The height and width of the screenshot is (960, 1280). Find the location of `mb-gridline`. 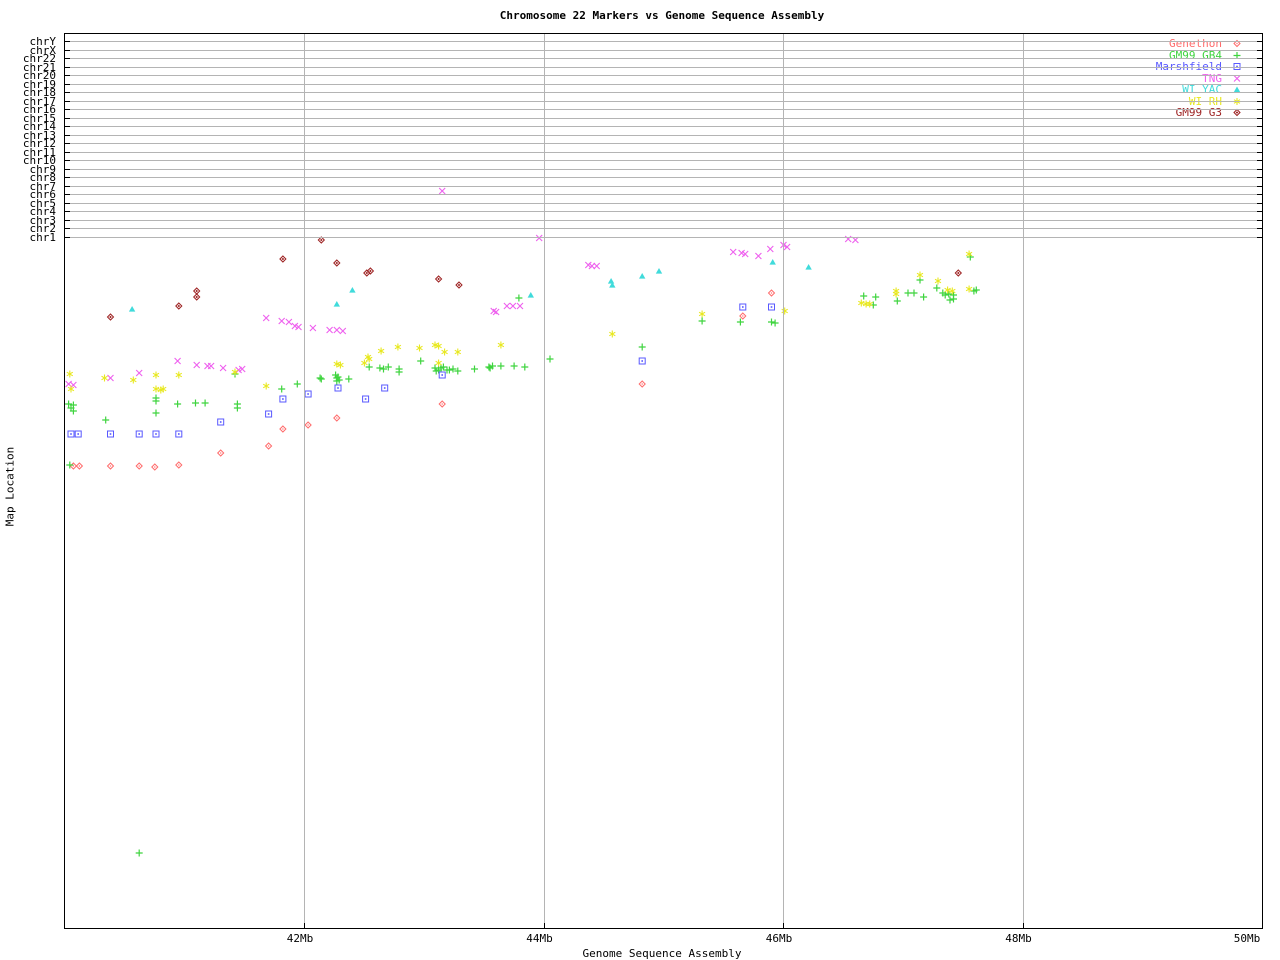

mb-gridline is located at coordinates (304, 481).